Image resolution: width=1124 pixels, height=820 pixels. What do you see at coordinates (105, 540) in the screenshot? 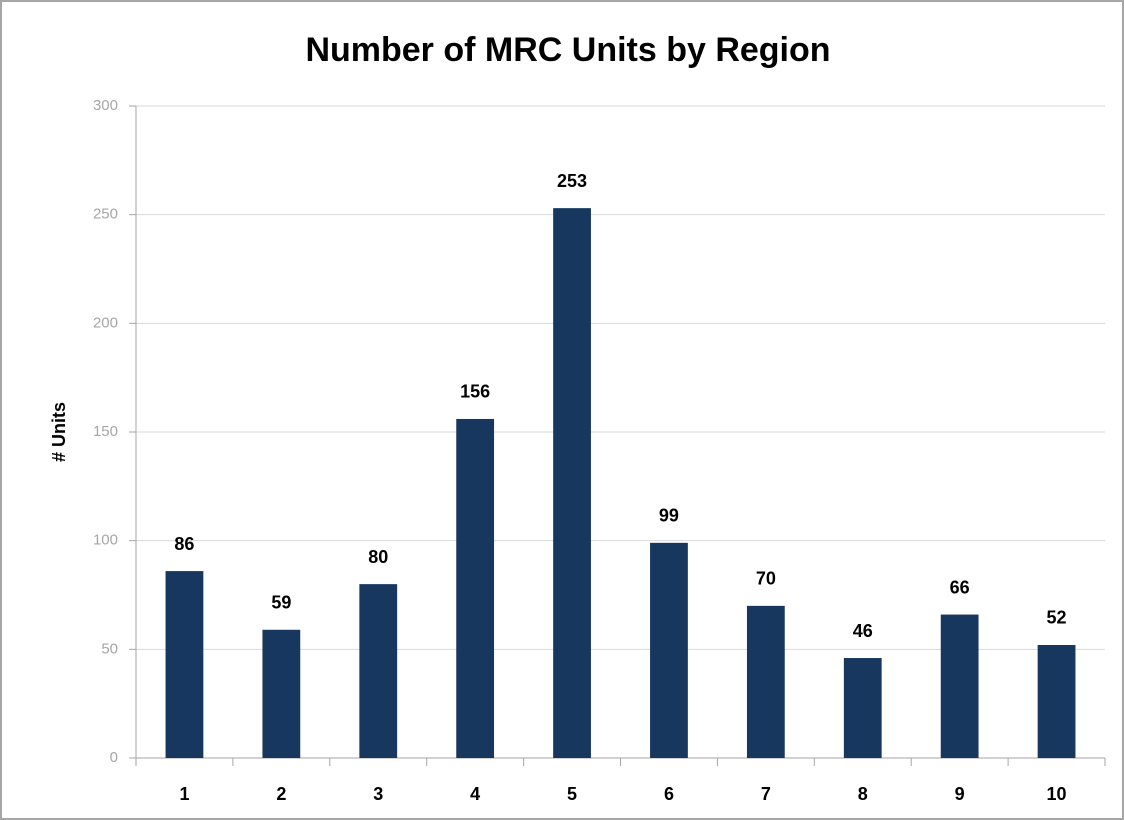
I see `y-tick-label: 100` at bounding box center [105, 540].